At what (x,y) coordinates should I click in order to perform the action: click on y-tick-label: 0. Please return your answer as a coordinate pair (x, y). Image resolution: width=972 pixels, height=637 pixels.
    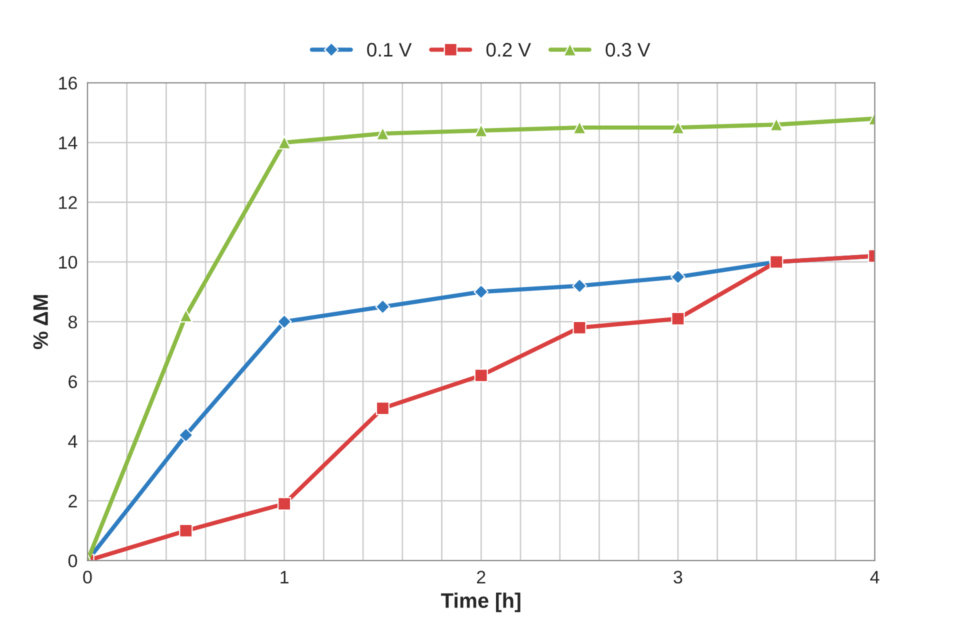
    Looking at the image, I should click on (73, 561).